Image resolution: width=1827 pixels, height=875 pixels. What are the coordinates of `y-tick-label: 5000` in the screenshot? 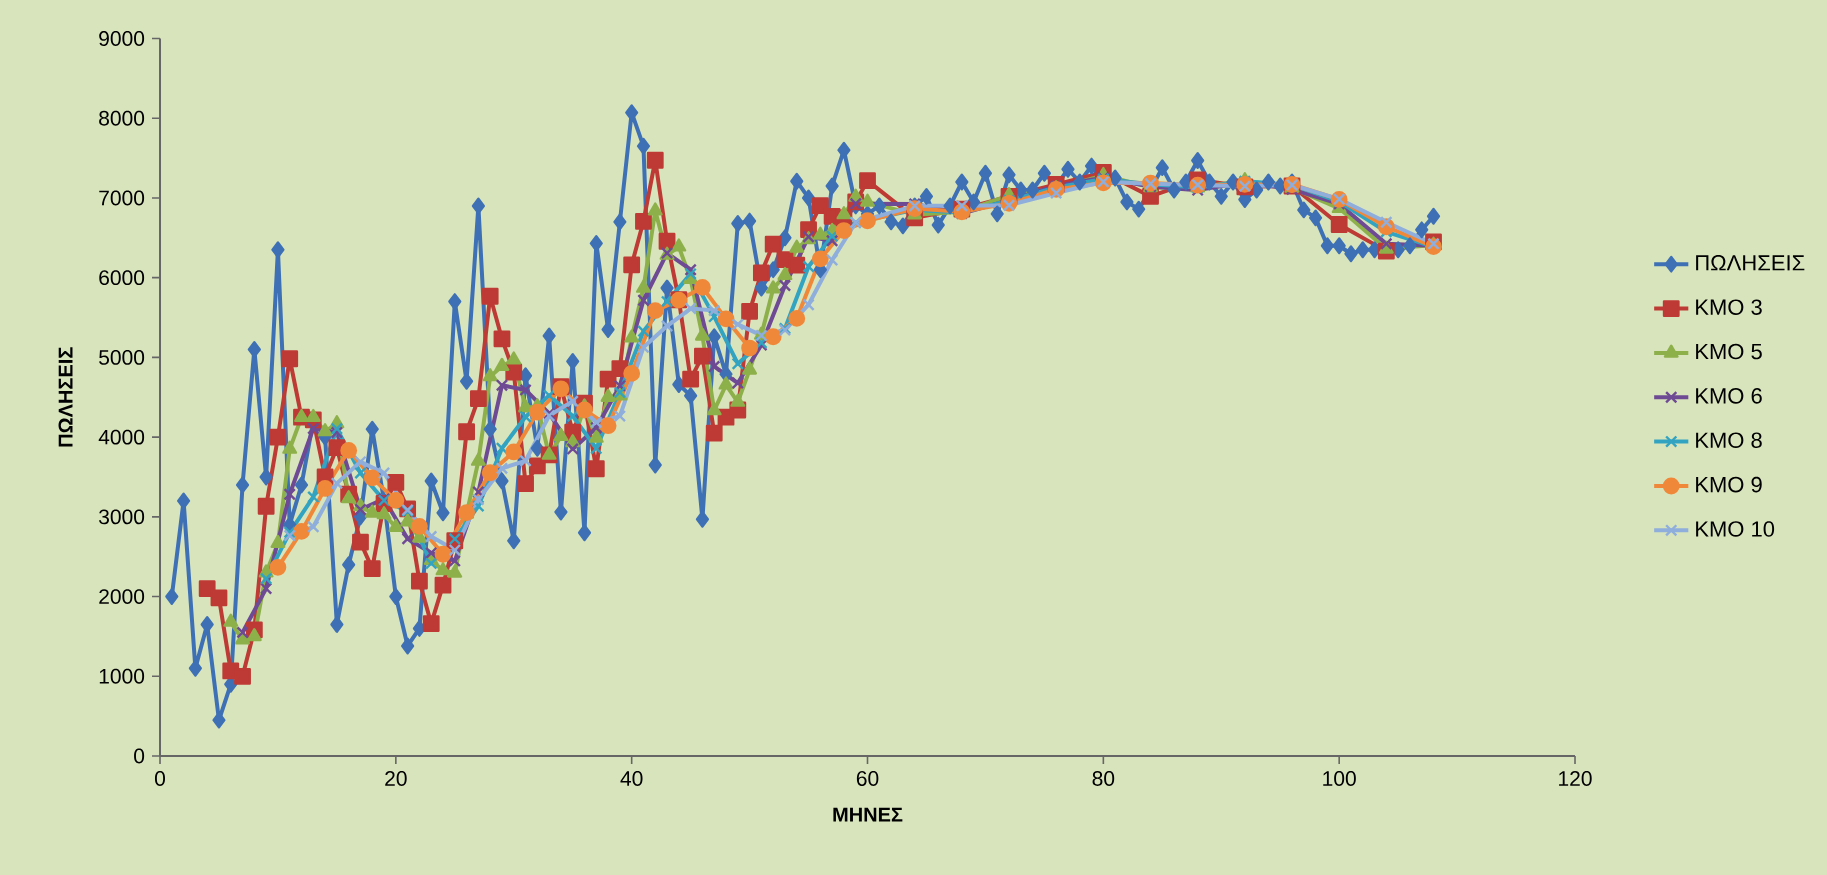 It's located at (122, 357).